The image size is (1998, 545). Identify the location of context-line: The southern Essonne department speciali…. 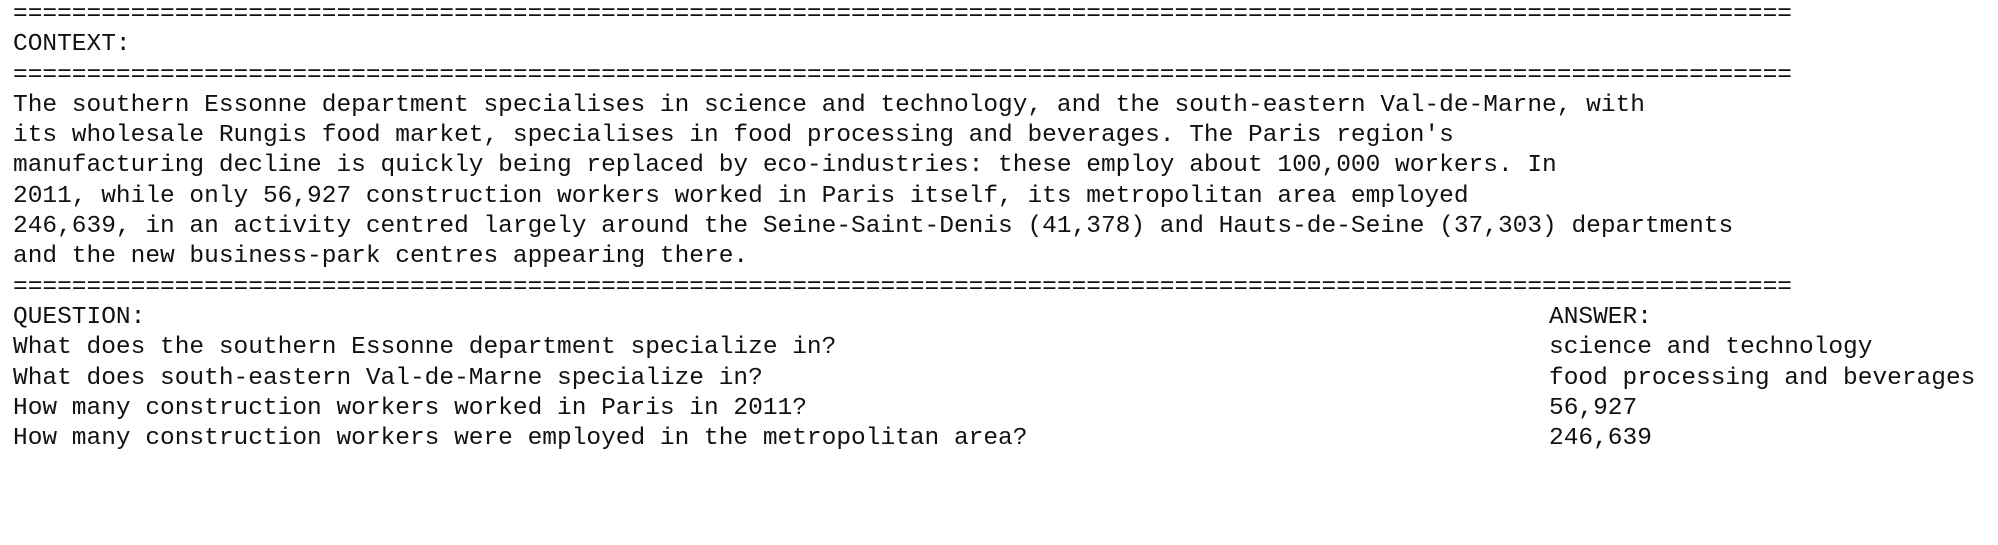
(829, 105).